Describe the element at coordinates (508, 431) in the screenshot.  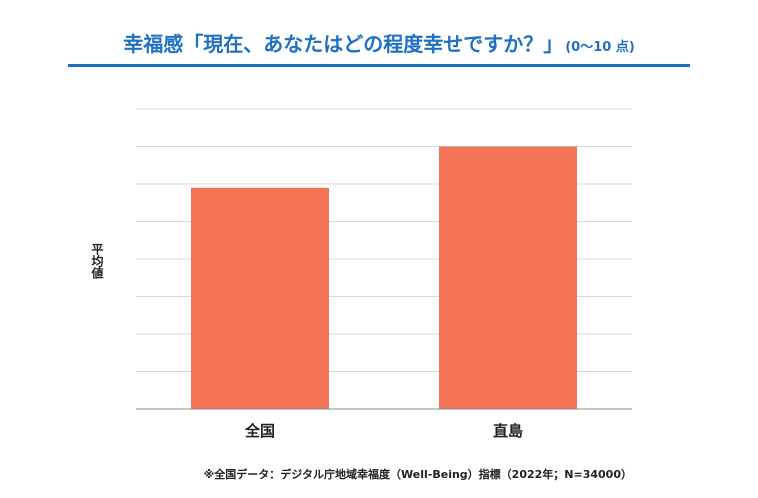
I see `x-tick-label: 直島` at that location.